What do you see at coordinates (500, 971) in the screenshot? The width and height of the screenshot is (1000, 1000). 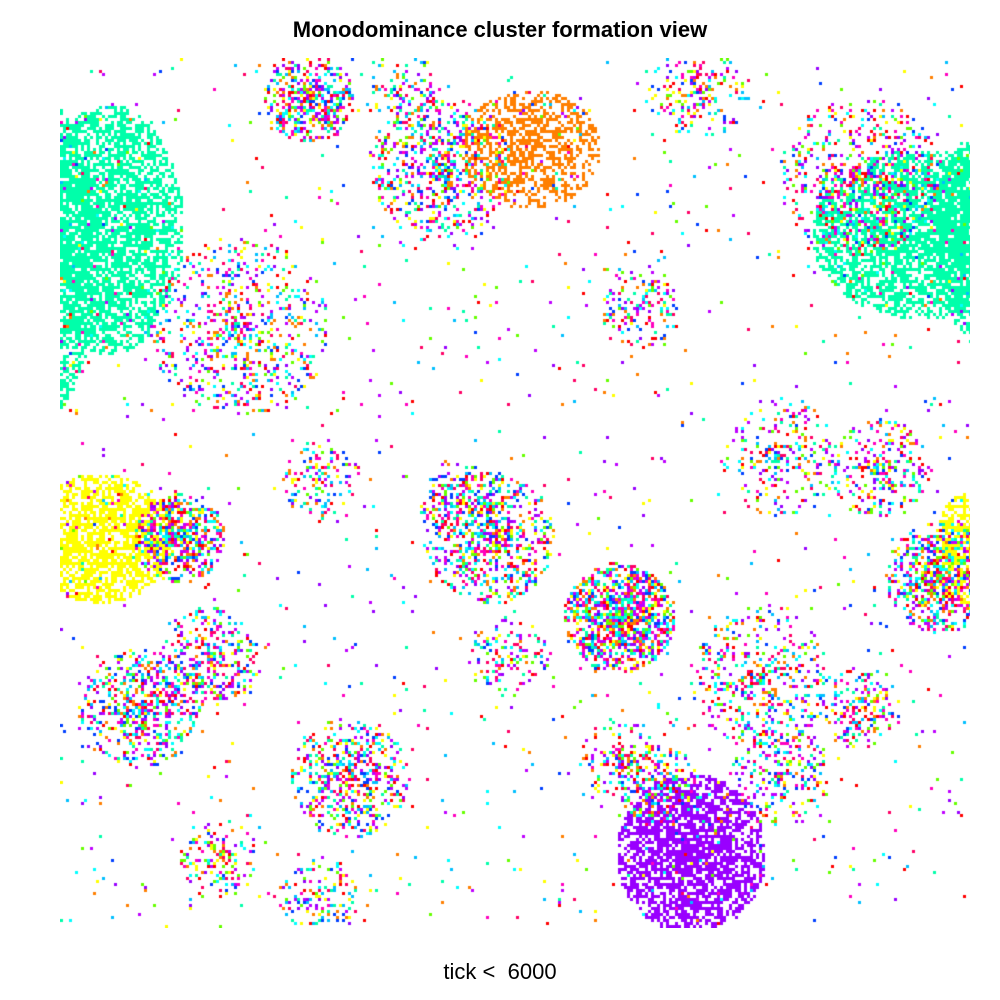 I see `tick-label: tick < 6000` at bounding box center [500, 971].